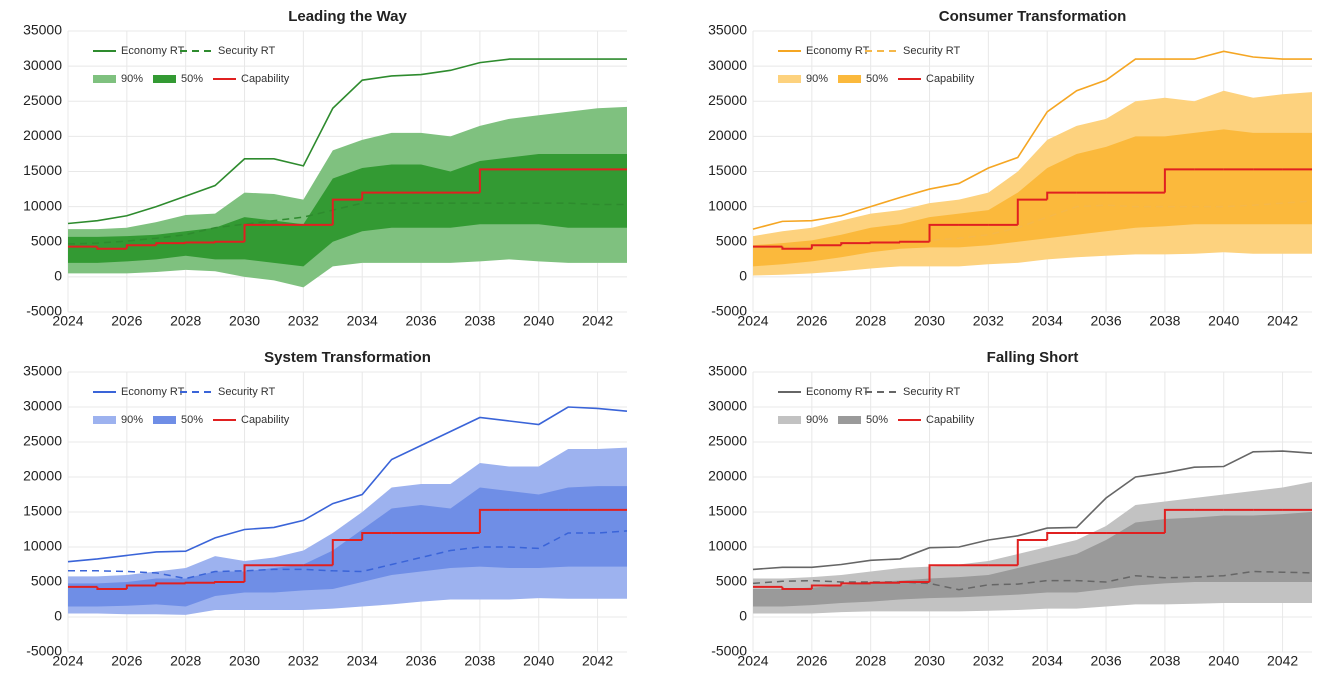 This screenshot has height=678, width=1334. Describe the element at coordinates (347, 357) in the screenshot. I see `chart-title: System Transformation` at that location.